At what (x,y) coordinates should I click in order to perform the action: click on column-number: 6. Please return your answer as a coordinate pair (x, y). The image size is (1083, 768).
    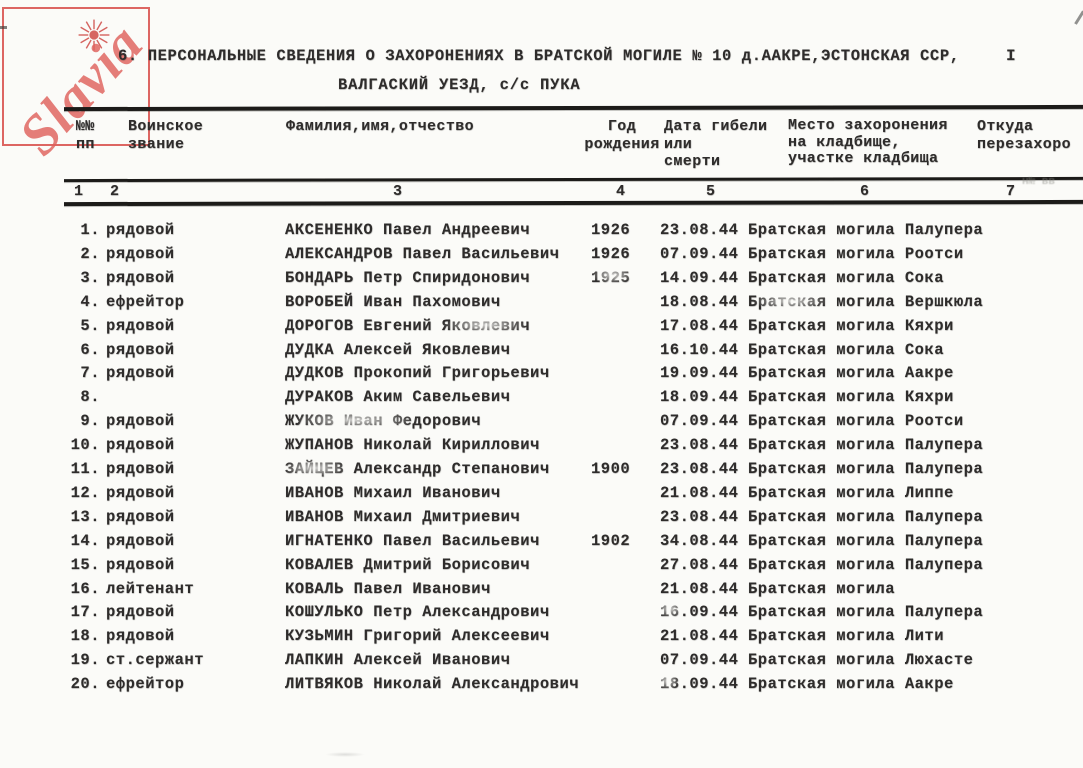
    Looking at the image, I should click on (865, 191).